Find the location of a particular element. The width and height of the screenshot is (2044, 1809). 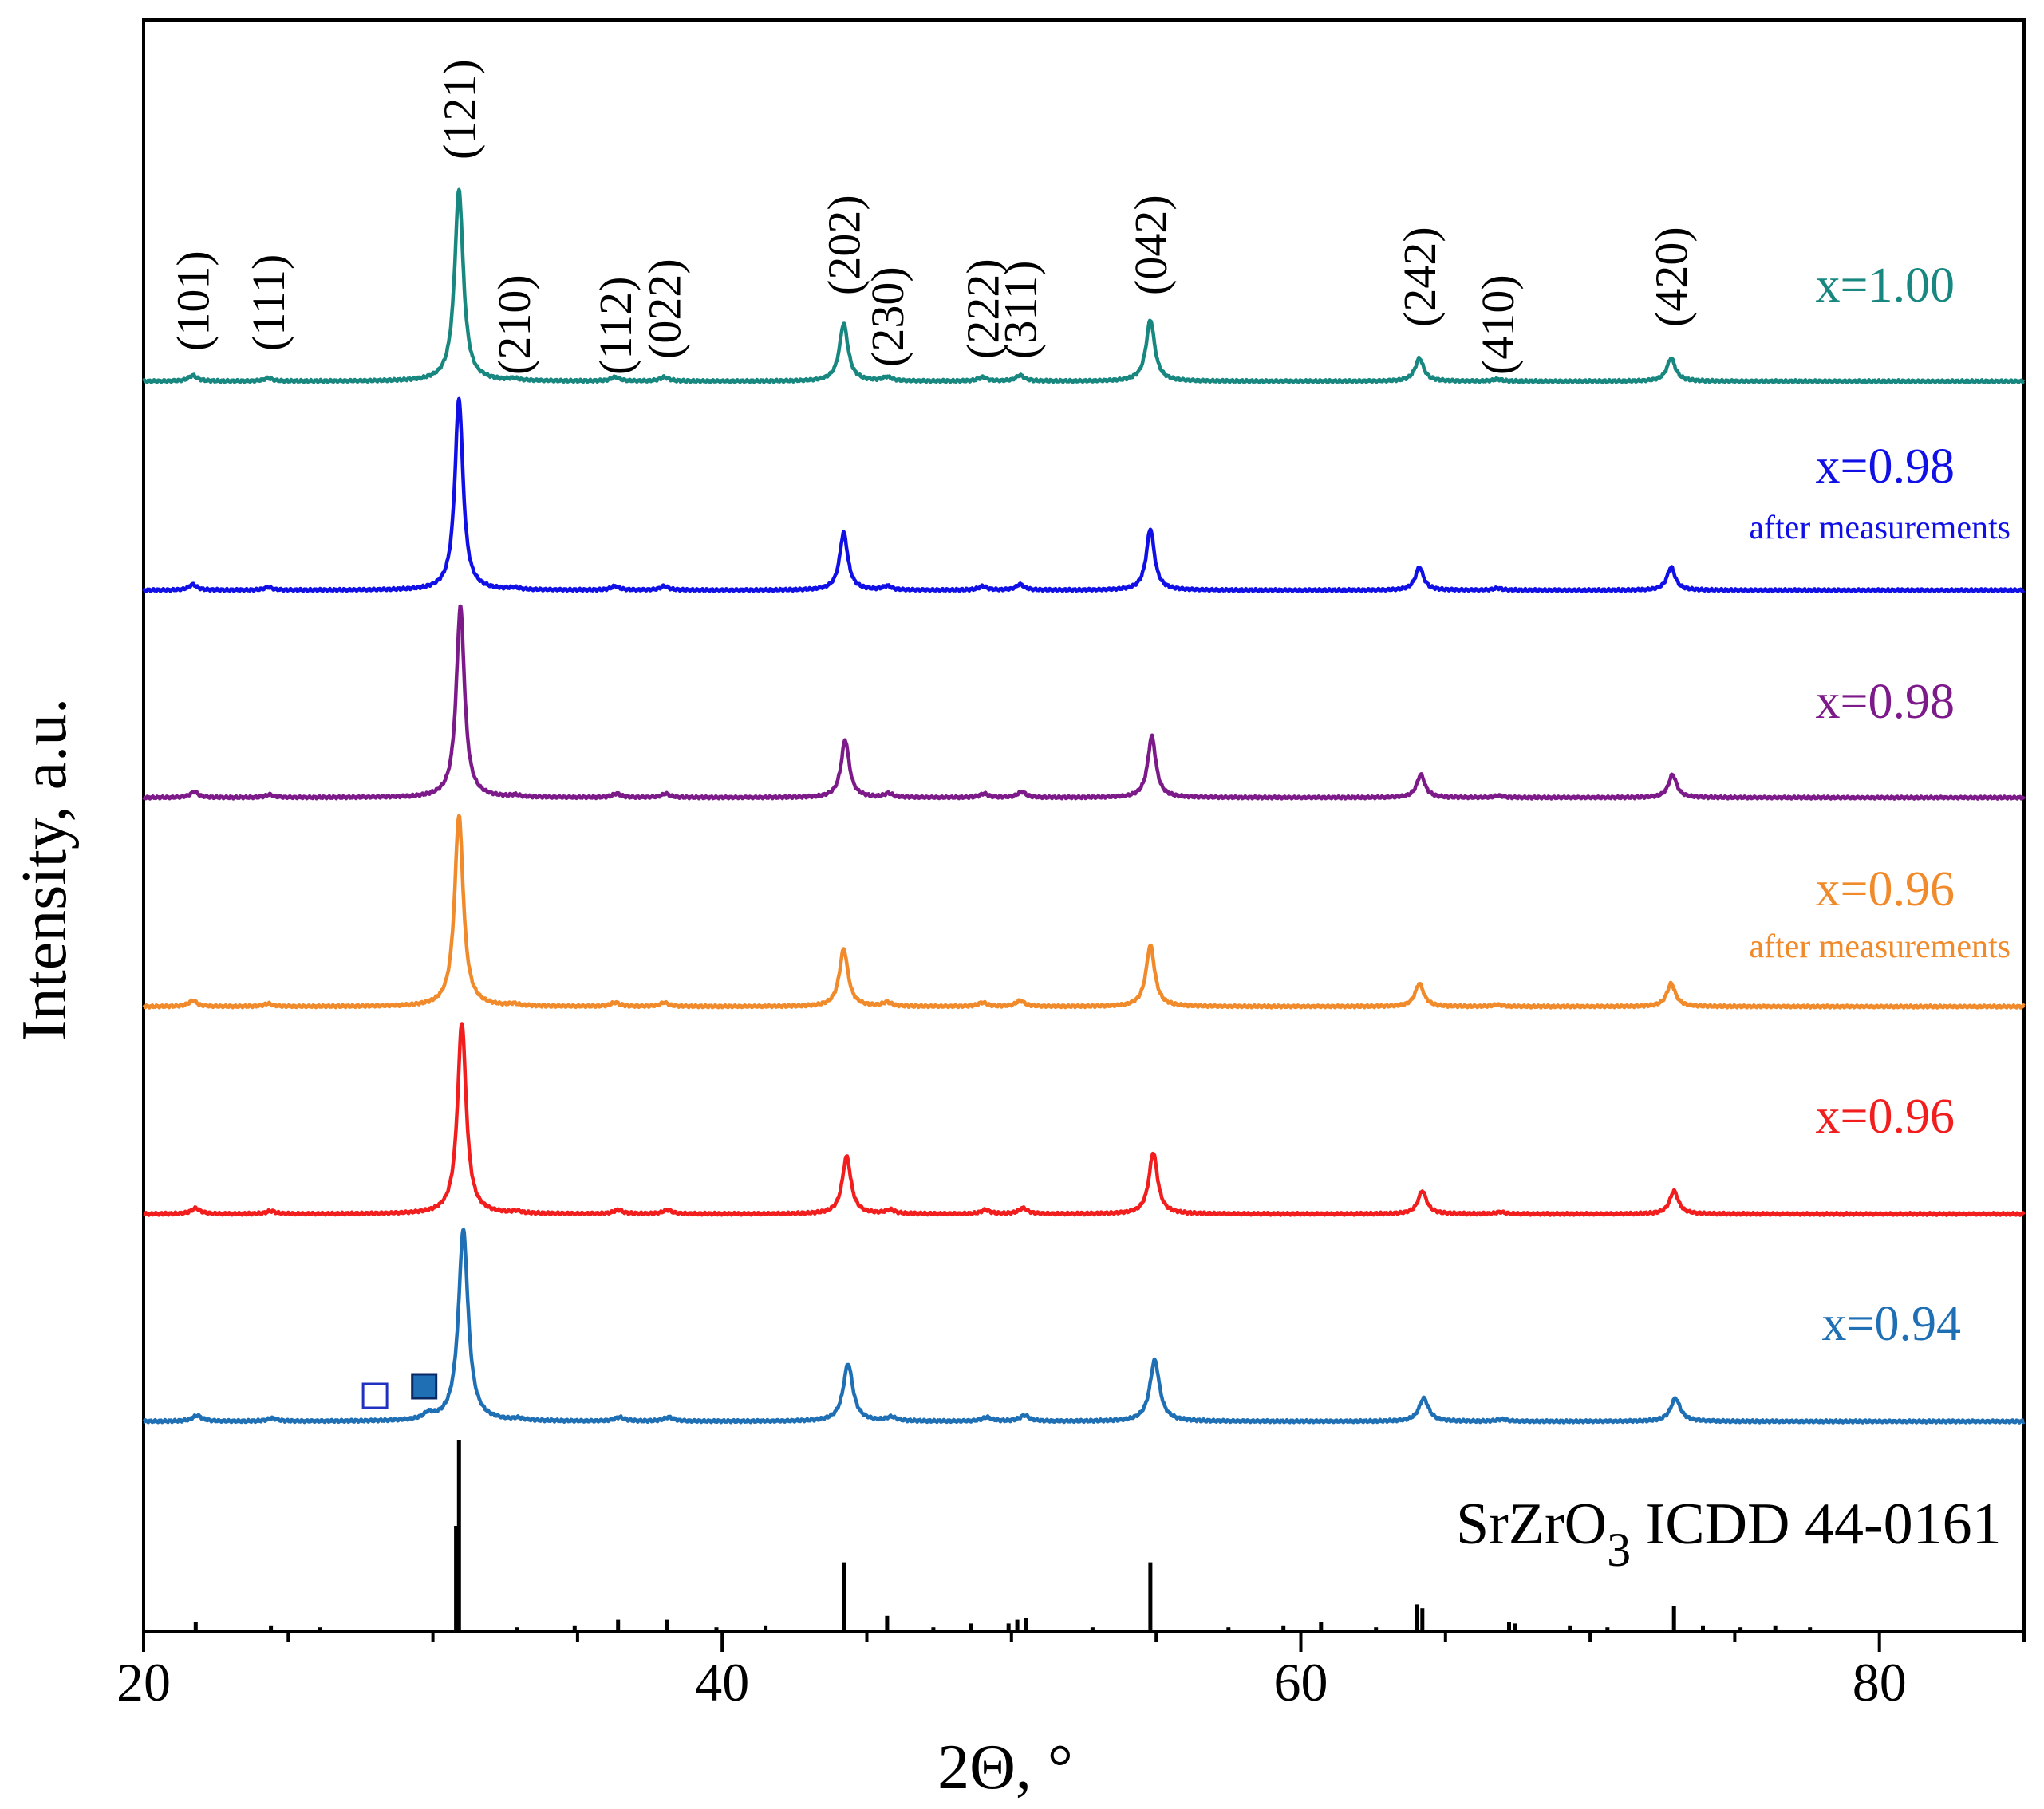

hkl-label-5: (112) is located at coordinates (615, 326).